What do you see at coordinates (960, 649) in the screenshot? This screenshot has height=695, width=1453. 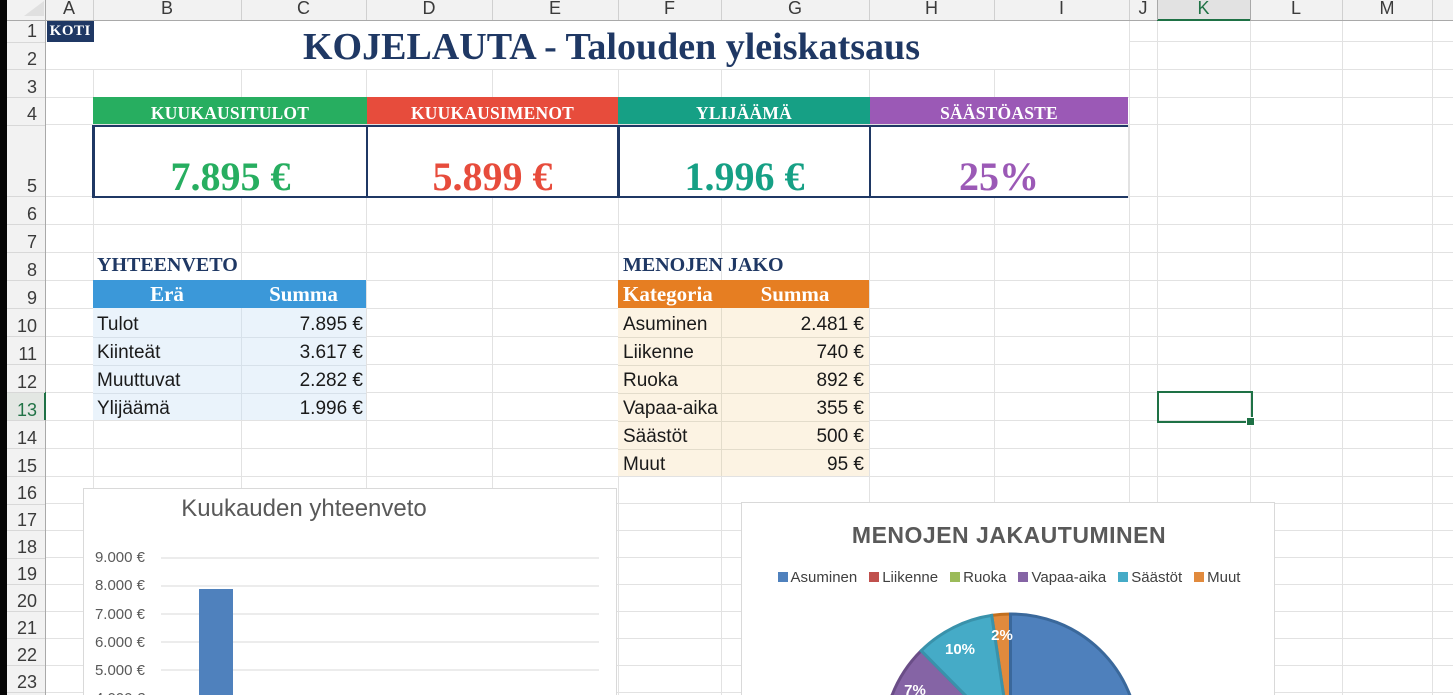 I see `svg-text: 10%` at bounding box center [960, 649].